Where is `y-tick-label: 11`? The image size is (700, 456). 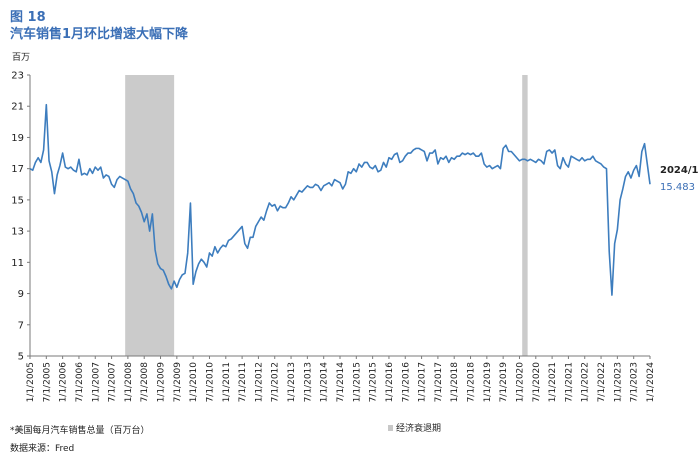 y-tick-label: 11 is located at coordinates (17, 263).